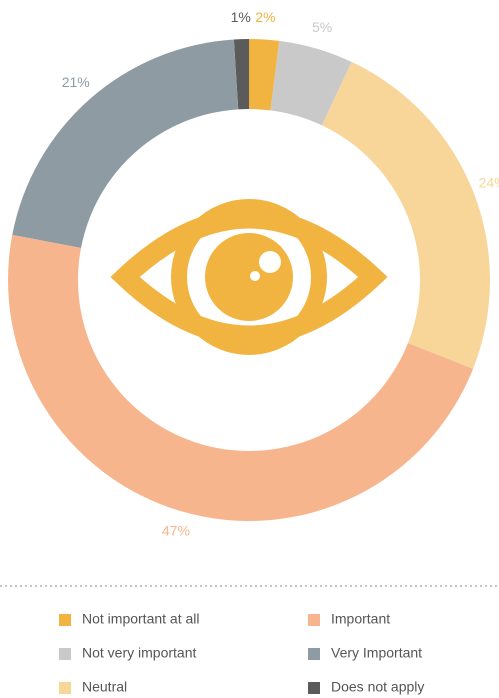 This screenshot has height=698, width=499. I want to click on legend-label: Does not apply, so click(377, 687).